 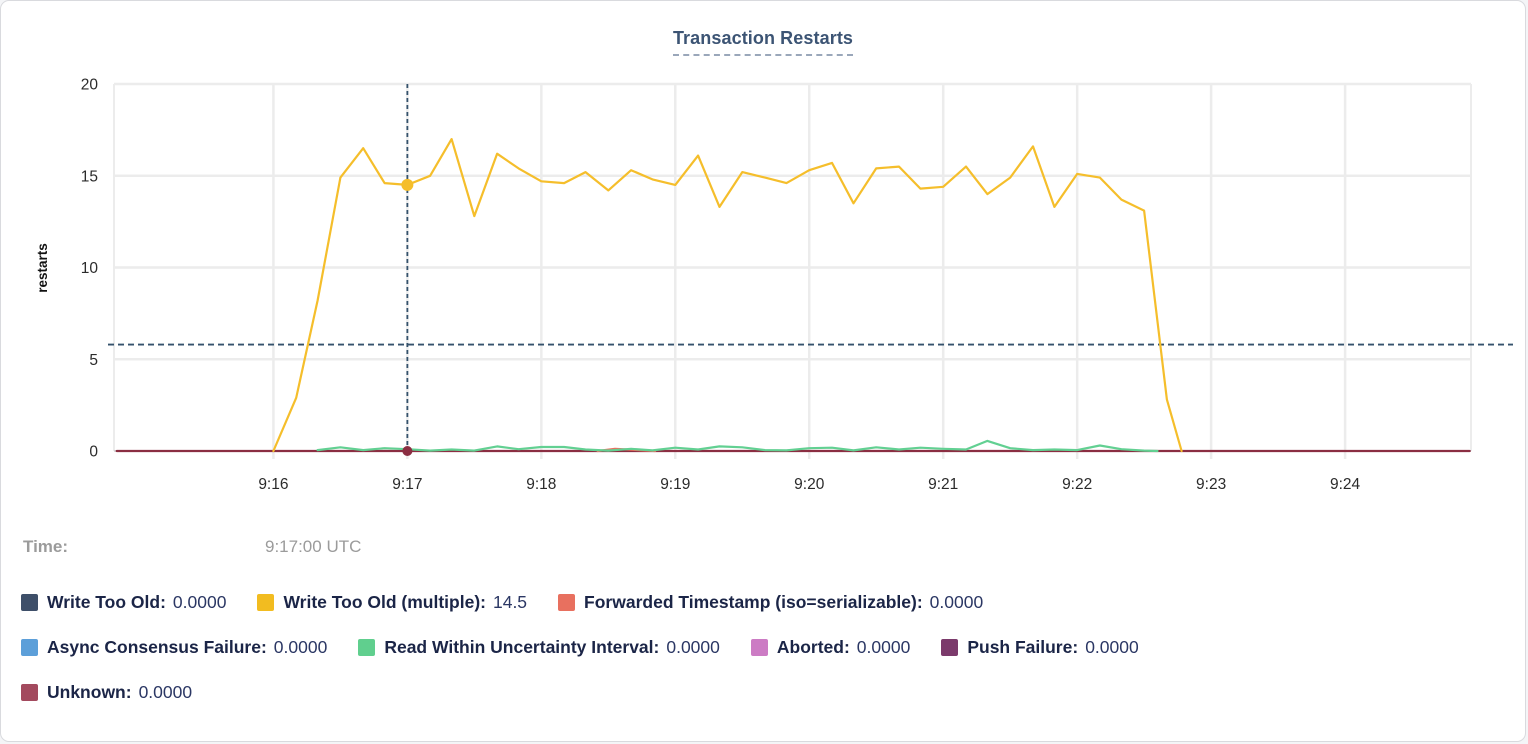 I want to click on x-tick-label: 9:17, so click(x=407, y=484).